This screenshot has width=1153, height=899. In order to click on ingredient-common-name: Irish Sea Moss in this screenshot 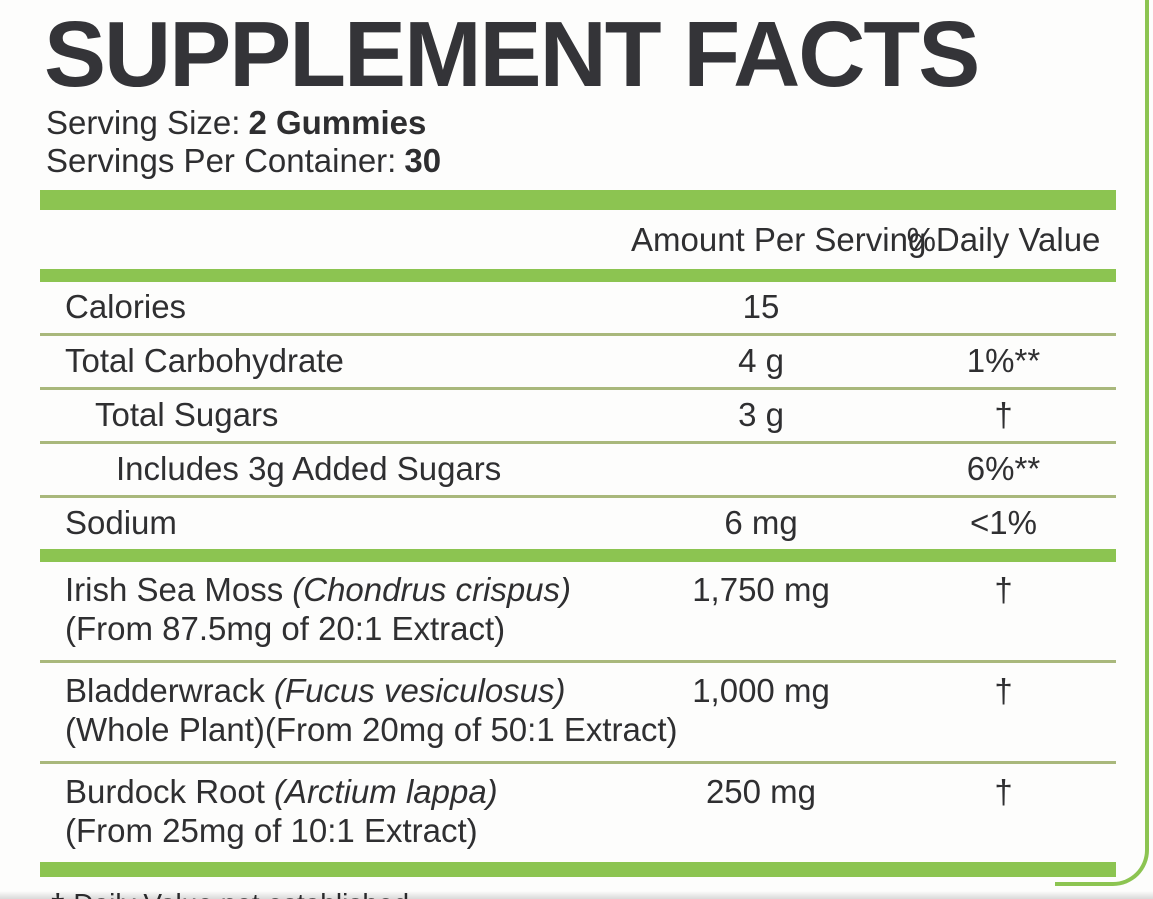, I will do `click(174, 589)`.